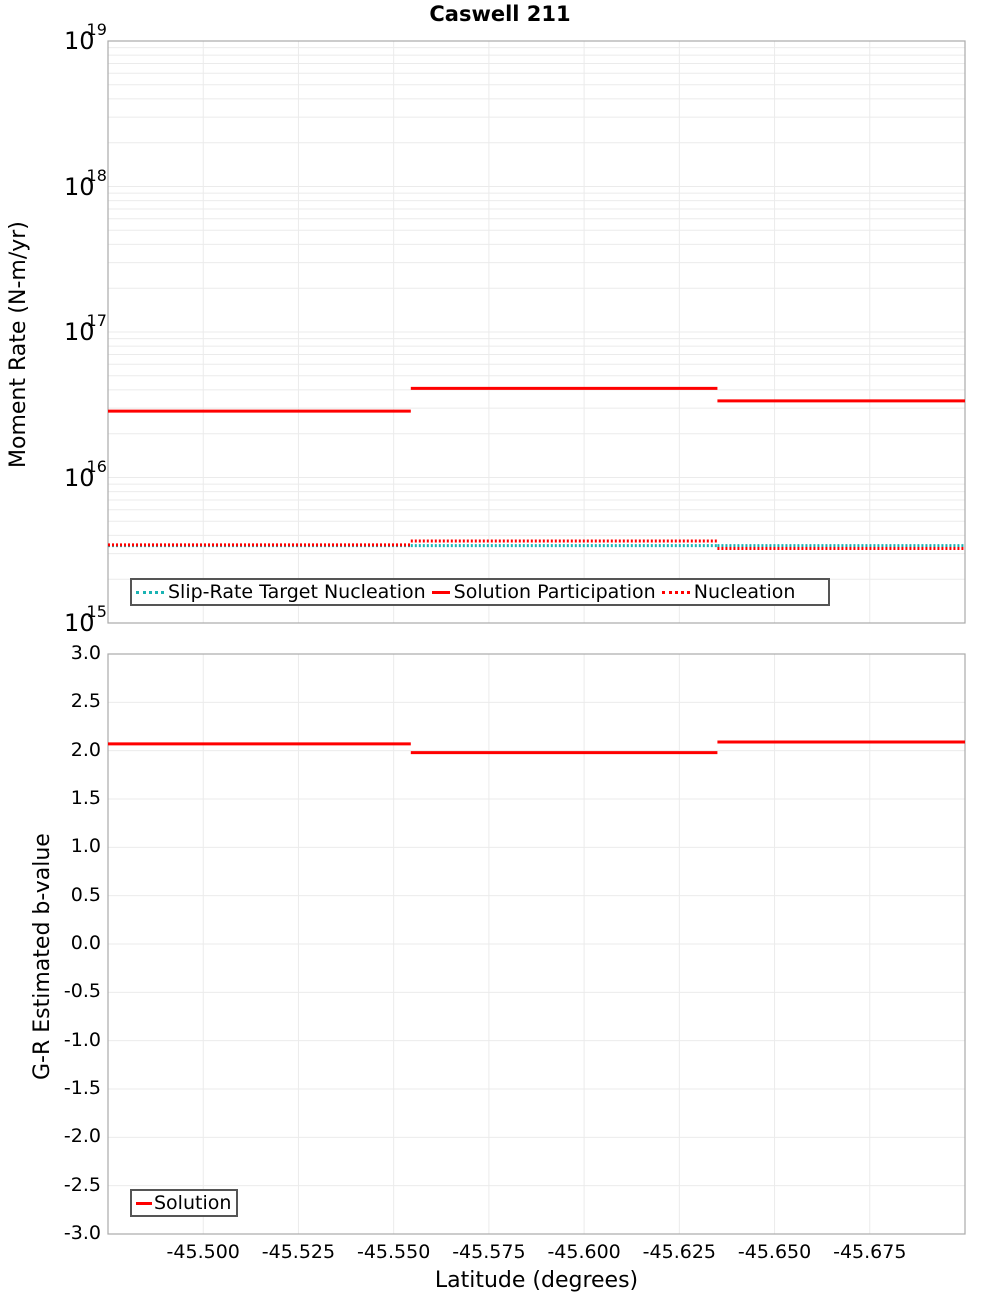  I want to click on bottom-y-tick: -3.0, so click(82, 1233).